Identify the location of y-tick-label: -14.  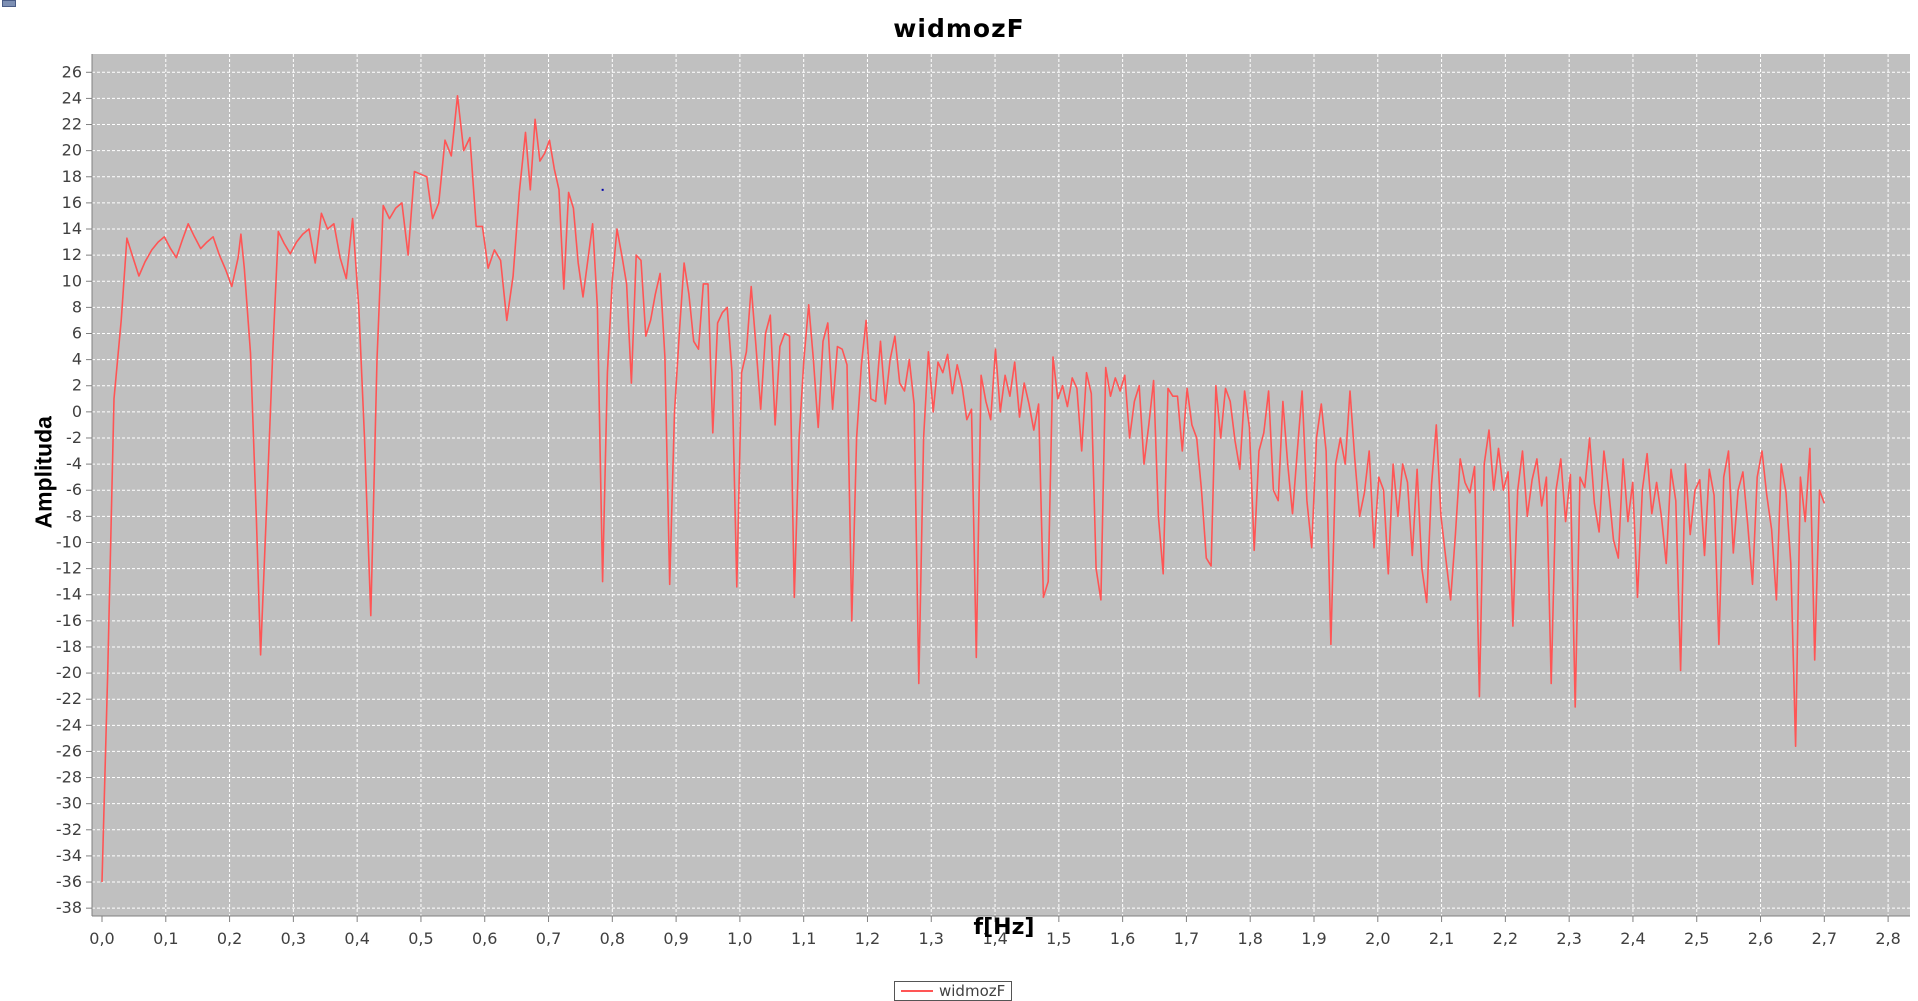
(69, 594).